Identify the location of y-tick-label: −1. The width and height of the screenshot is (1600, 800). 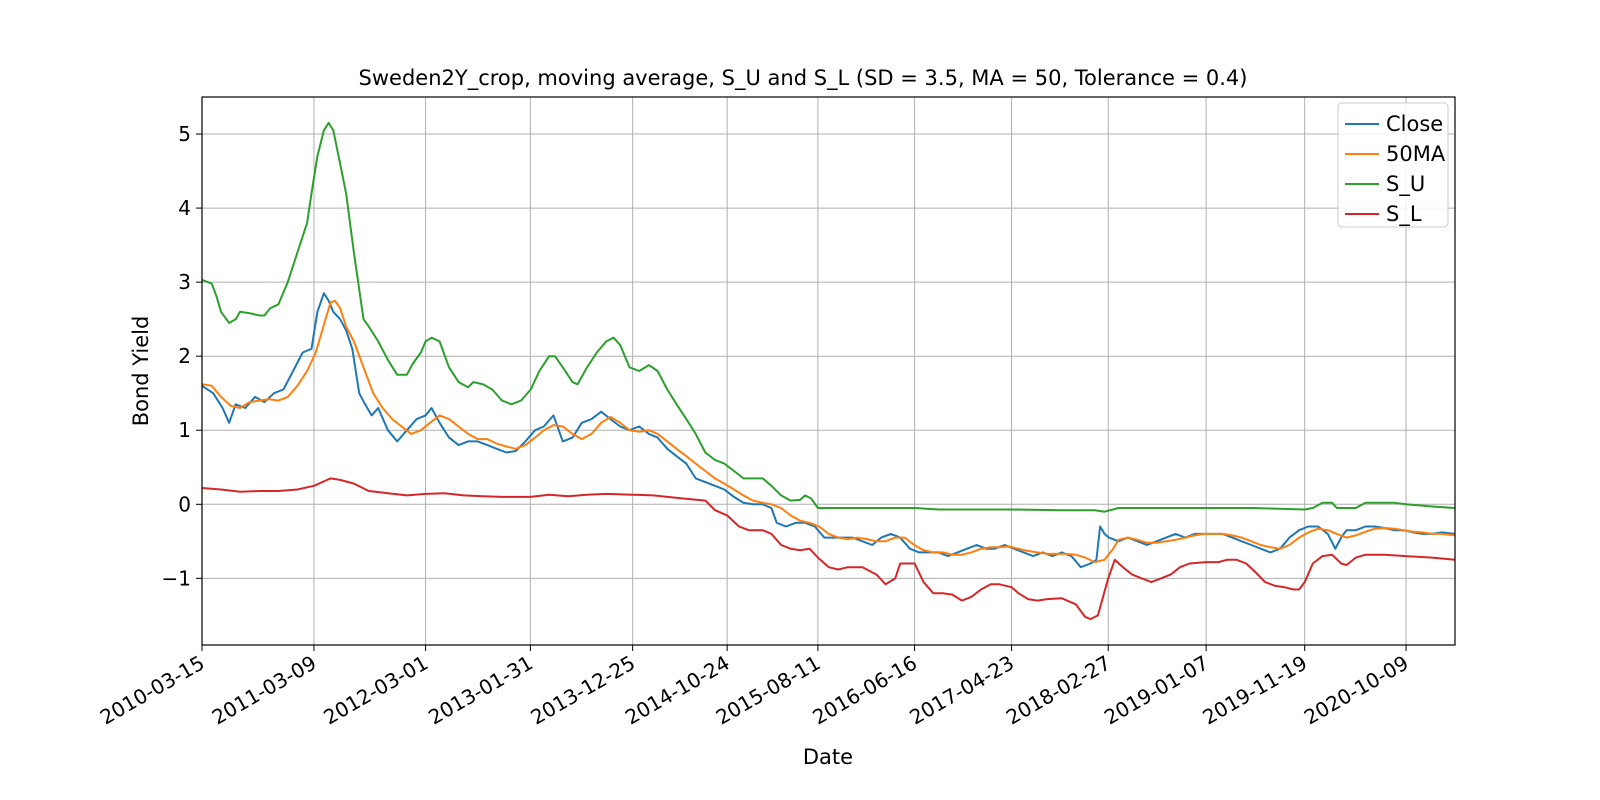
(176, 578).